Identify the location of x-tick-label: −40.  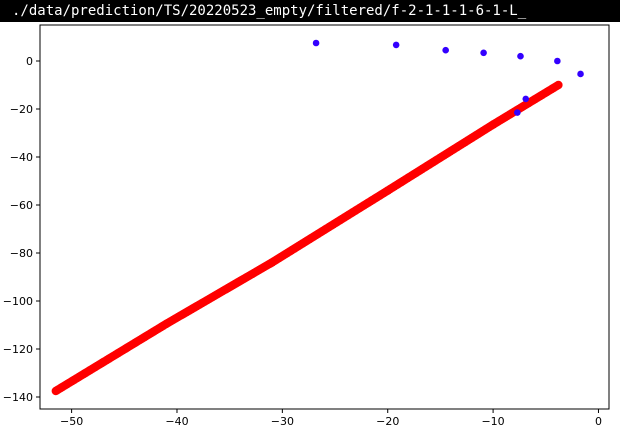
(176, 421).